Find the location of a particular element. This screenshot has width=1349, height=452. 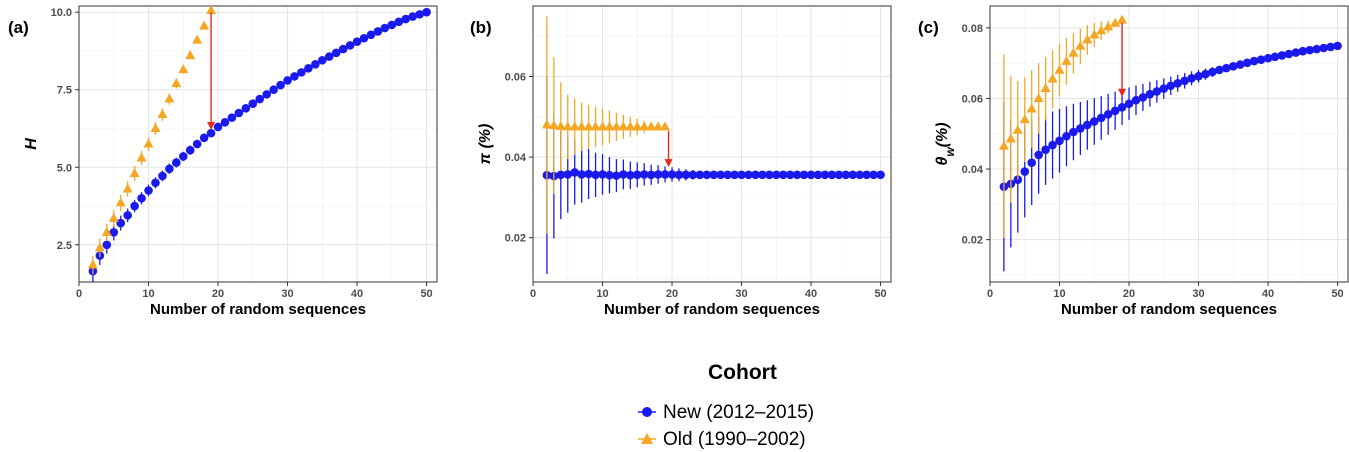

x-axis-title: Number of random sequences is located at coordinates (712, 309).